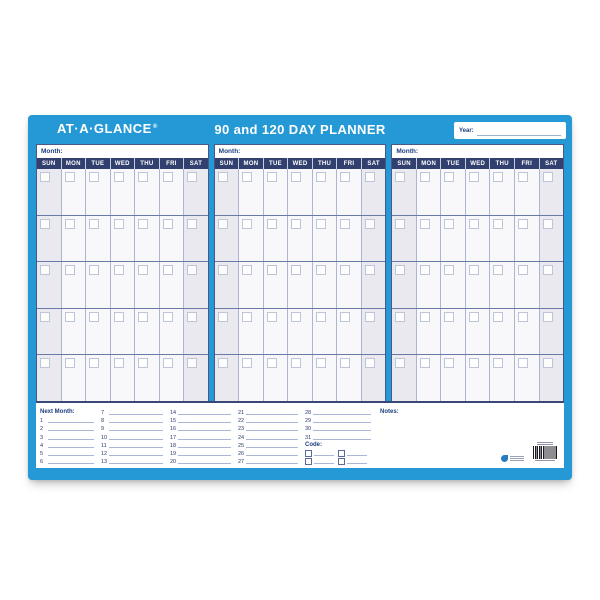  Describe the element at coordinates (518, 131) in the screenshot. I see `year-write-in-line` at that location.